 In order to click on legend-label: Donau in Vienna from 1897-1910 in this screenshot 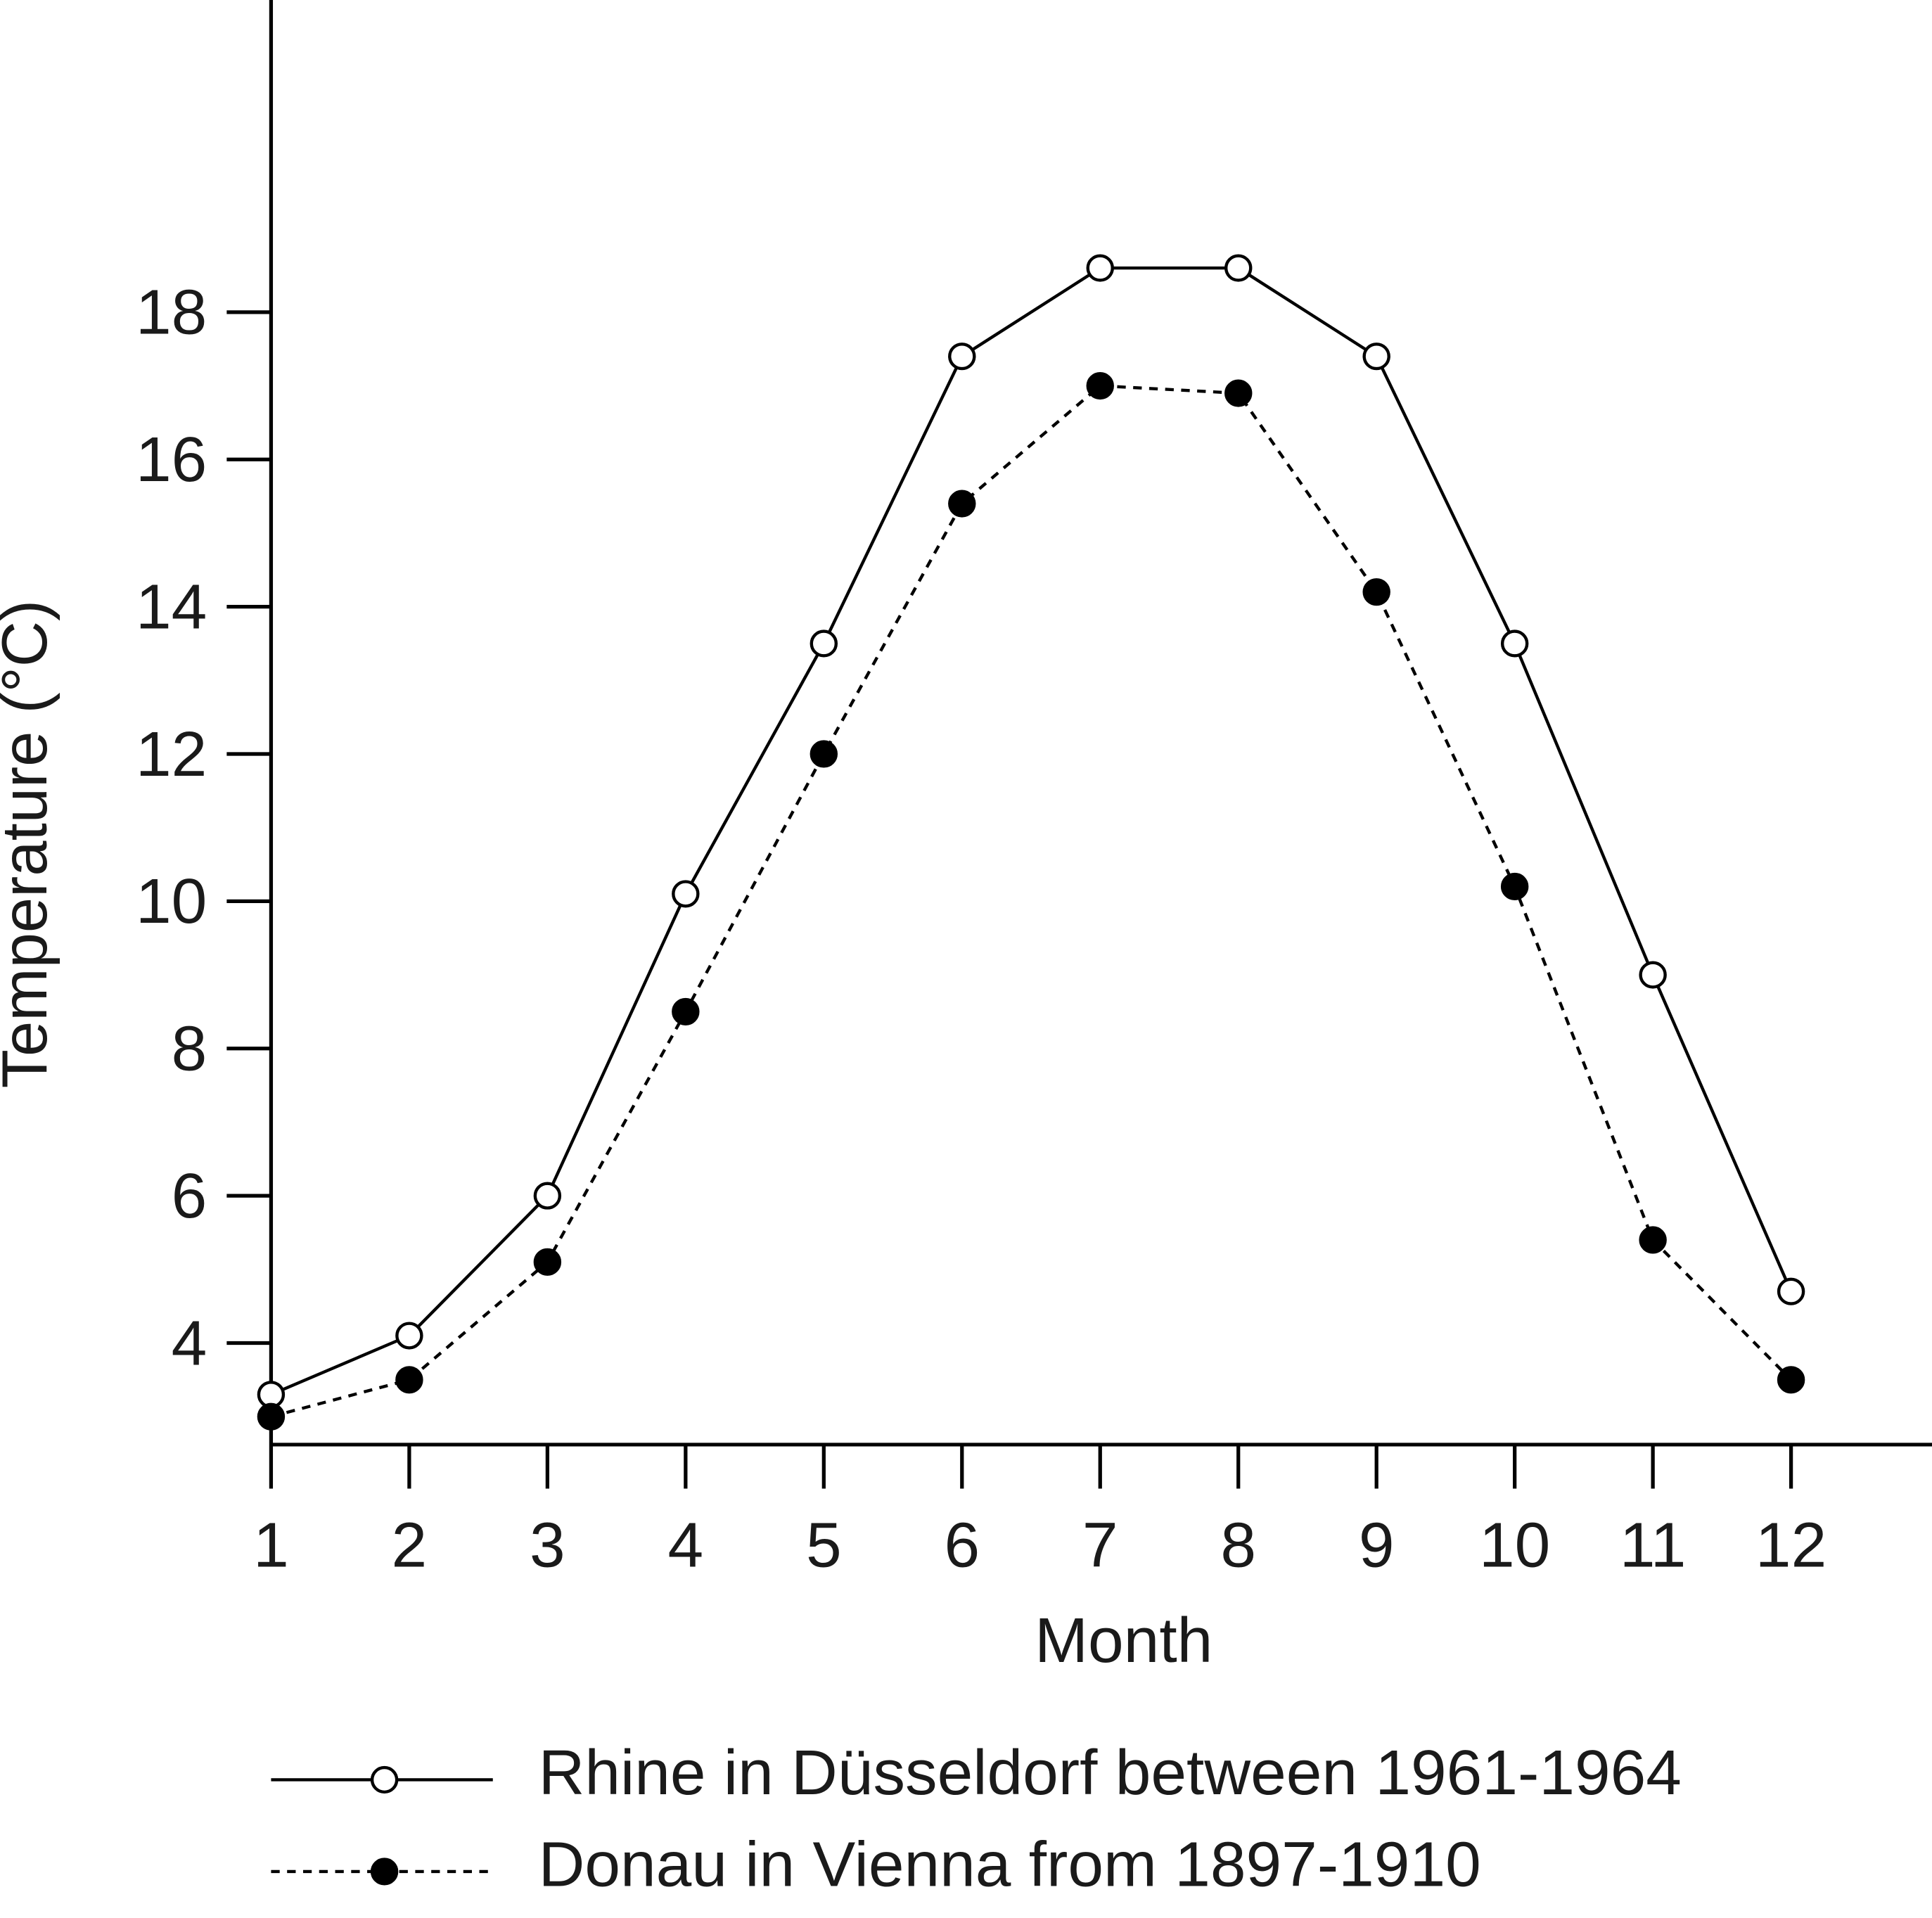, I will do `click(1010, 1864)`.